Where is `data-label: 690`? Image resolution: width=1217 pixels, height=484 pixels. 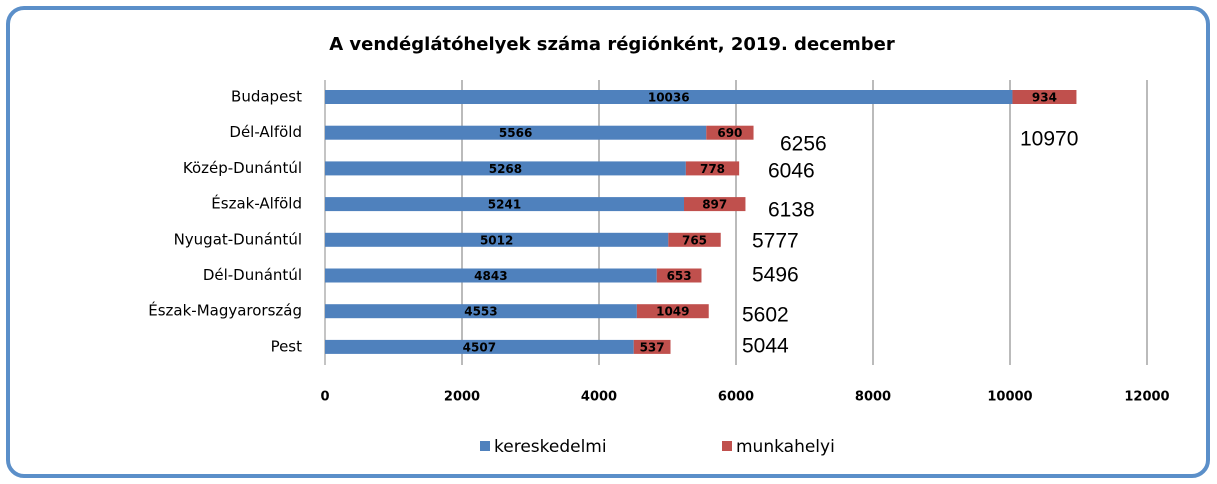 data-label: 690 is located at coordinates (729, 133).